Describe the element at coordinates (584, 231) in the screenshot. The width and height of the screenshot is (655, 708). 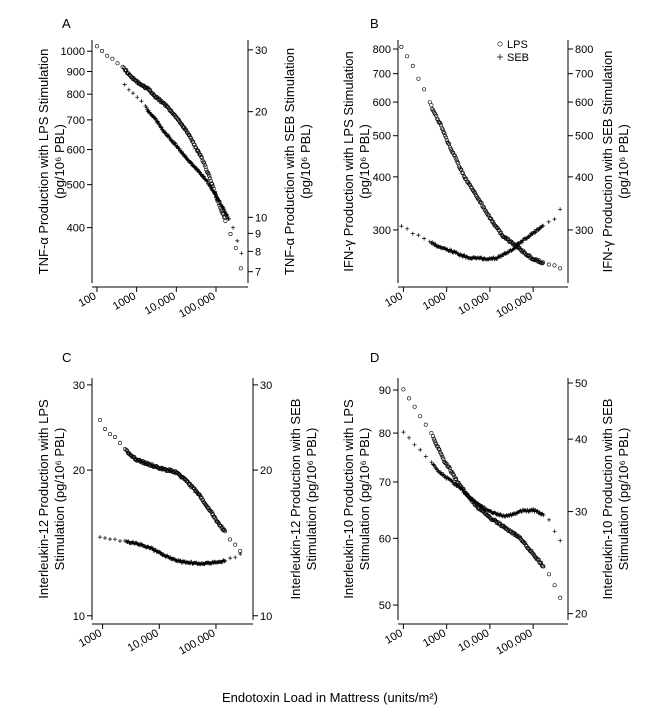
I see `y-right-tick-label: 300` at that location.